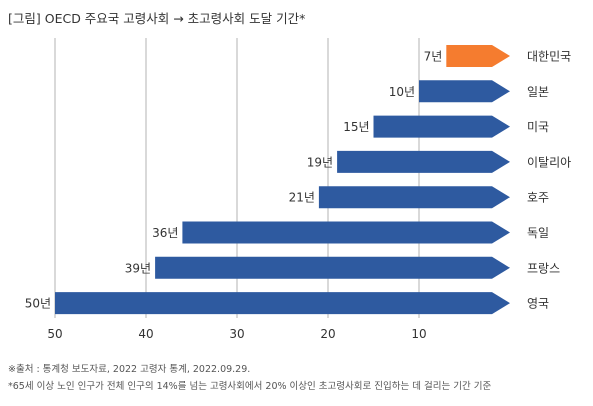 Image resolution: width=593 pixels, height=406 pixels. What do you see at coordinates (538, 304) in the screenshot?
I see `category-label: 영국` at bounding box center [538, 304].